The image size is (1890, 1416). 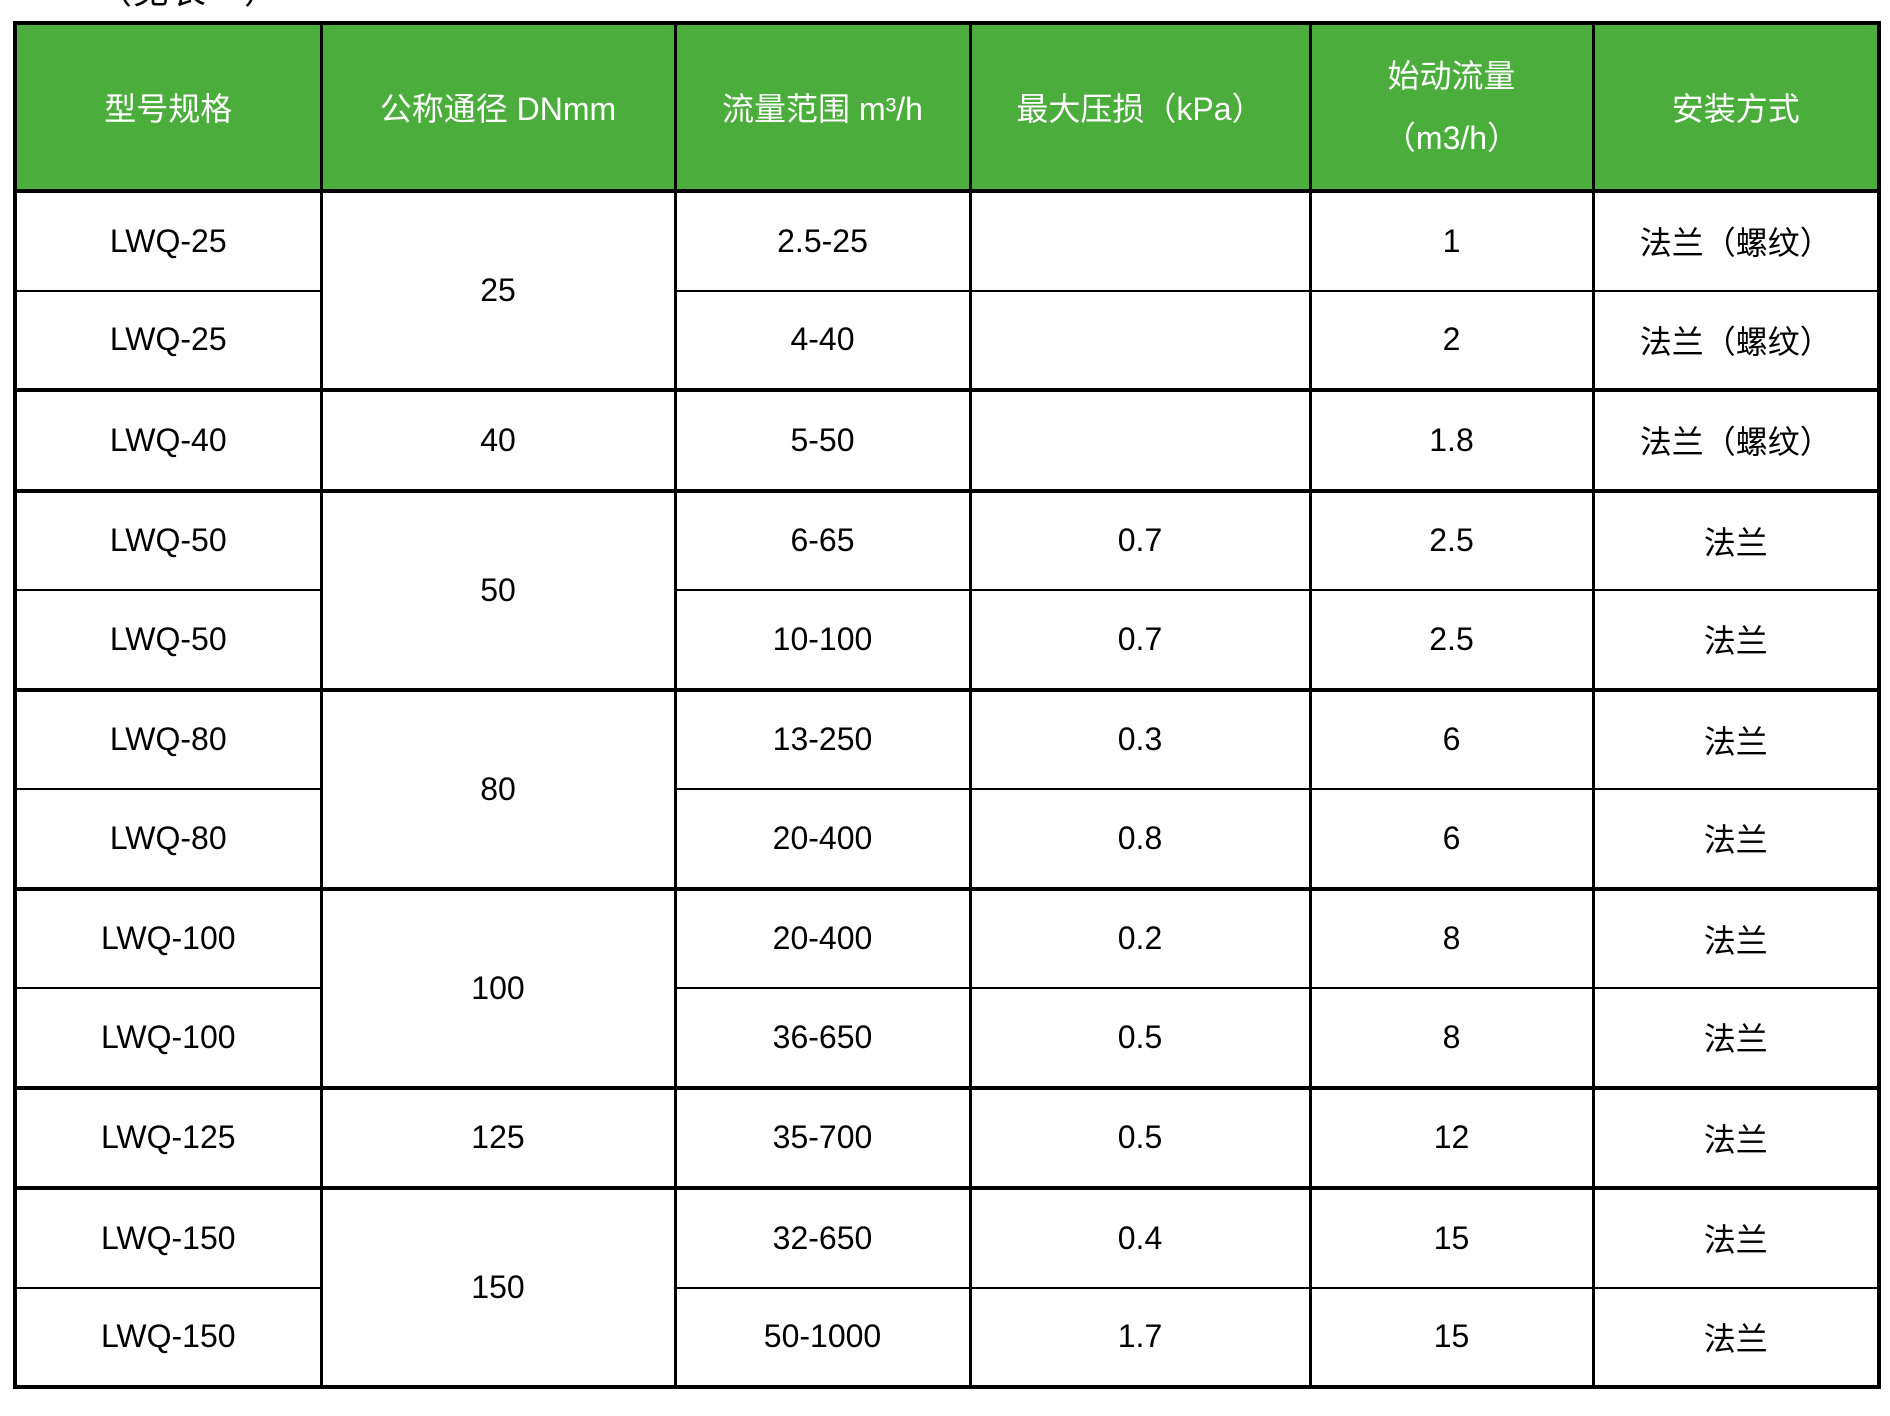 I want to click on col-header-install: 安装方式, so click(x=1736, y=107).